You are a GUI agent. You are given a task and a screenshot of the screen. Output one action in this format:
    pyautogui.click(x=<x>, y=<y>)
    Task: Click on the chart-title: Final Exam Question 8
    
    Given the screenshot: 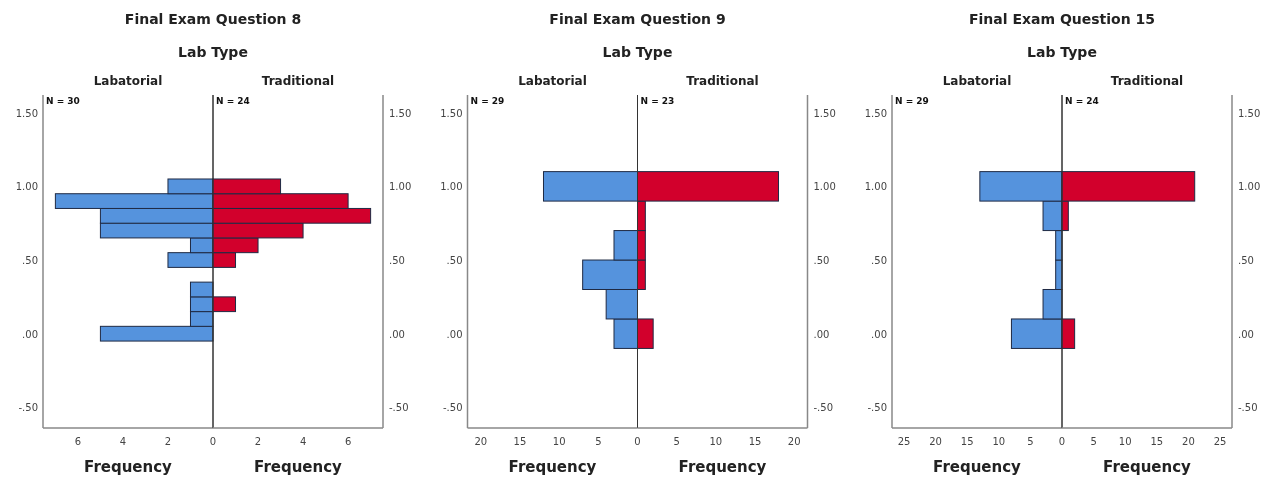 What is the action you would take?
    pyautogui.click(x=213, y=19)
    